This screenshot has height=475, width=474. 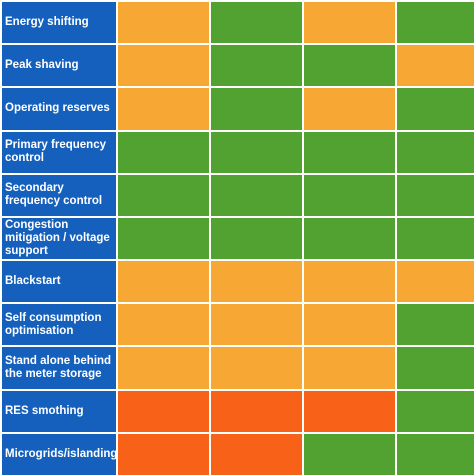 I want to click on row-label: Operating reserves, so click(x=59, y=109).